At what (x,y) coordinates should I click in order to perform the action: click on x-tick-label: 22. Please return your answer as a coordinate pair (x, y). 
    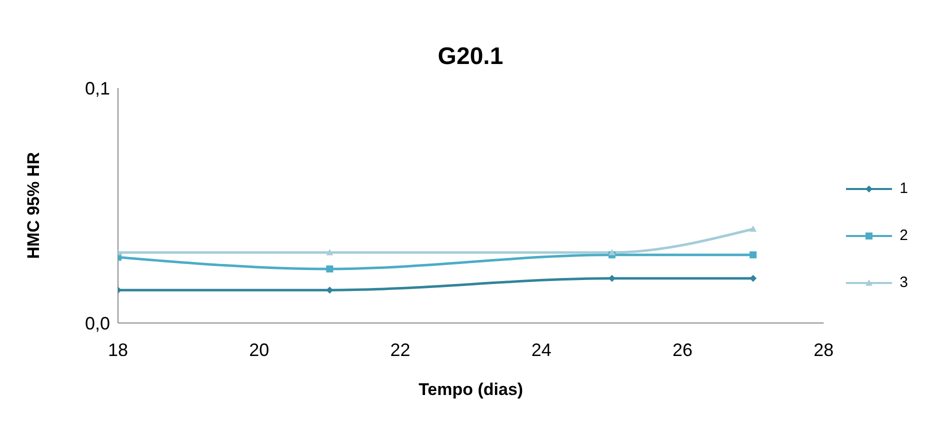
    Looking at the image, I should click on (400, 350).